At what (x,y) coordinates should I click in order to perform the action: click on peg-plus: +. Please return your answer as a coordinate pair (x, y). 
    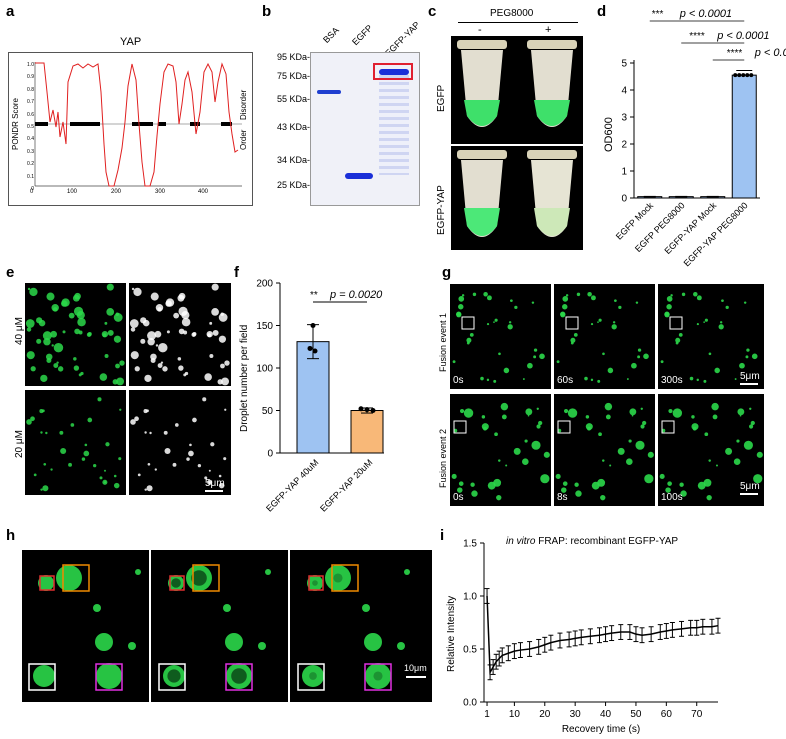
    Looking at the image, I should click on (548, 30).